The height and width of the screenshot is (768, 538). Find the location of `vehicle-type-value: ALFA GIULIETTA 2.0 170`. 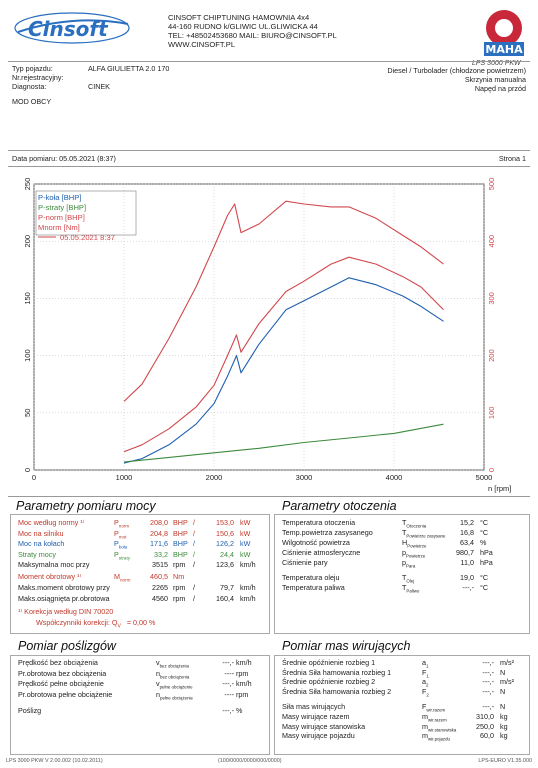

vehicle-type-value: ALFA GIULIETTA 2.0 170 is located at coordinates (129, 68).